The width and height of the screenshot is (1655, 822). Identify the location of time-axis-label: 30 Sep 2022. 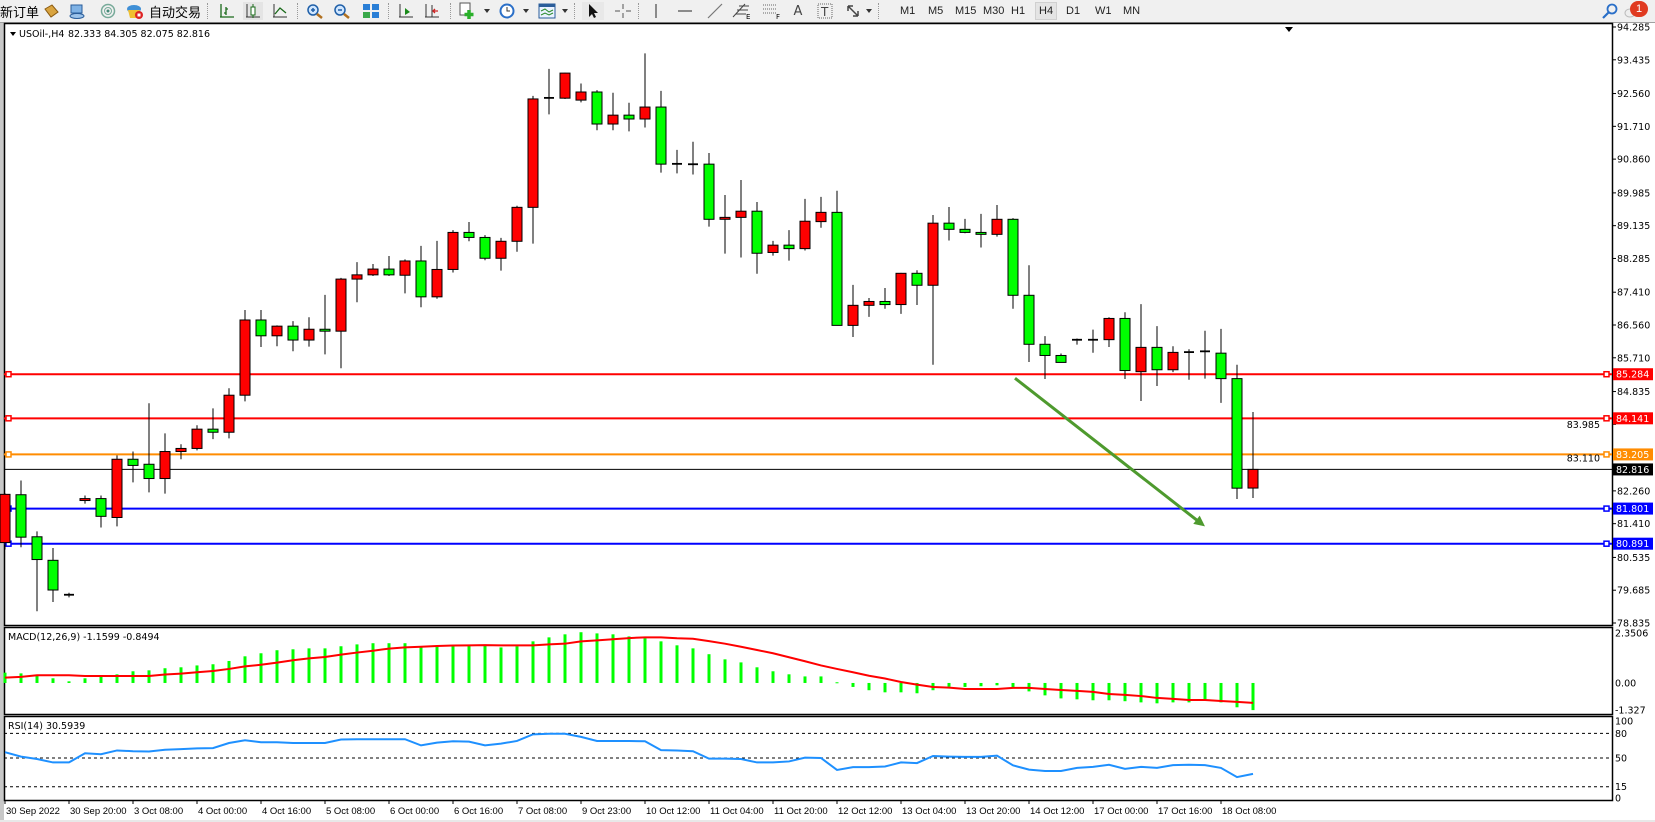
(33, 811).